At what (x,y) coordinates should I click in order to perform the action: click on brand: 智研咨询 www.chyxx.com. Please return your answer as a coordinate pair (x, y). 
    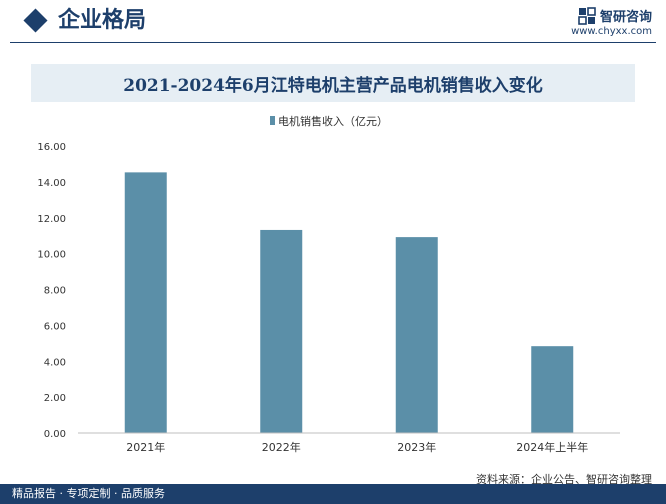
    Looking at the image, I should click on (611, 21).